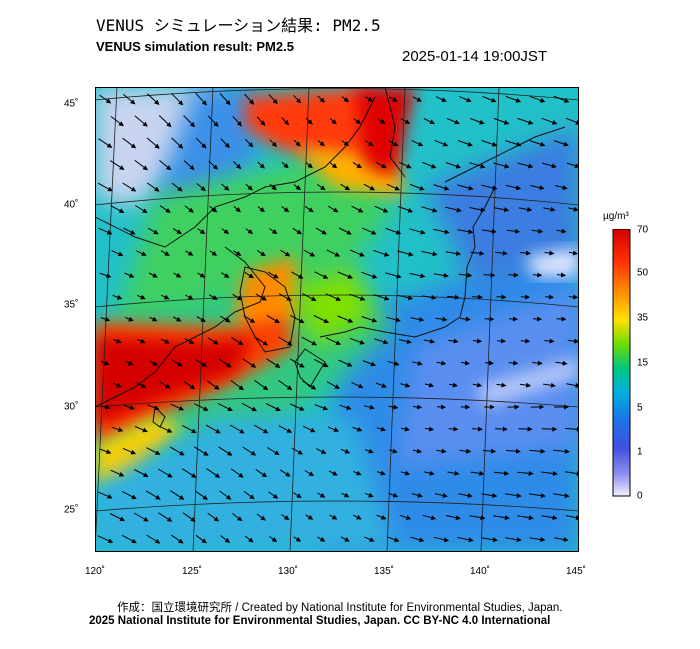 The image size is (700, 649). What do you see at coordinates (643, 318) in the screenshot?
I see `colorbar-label-35: 35` at bounding box center [643, 318].